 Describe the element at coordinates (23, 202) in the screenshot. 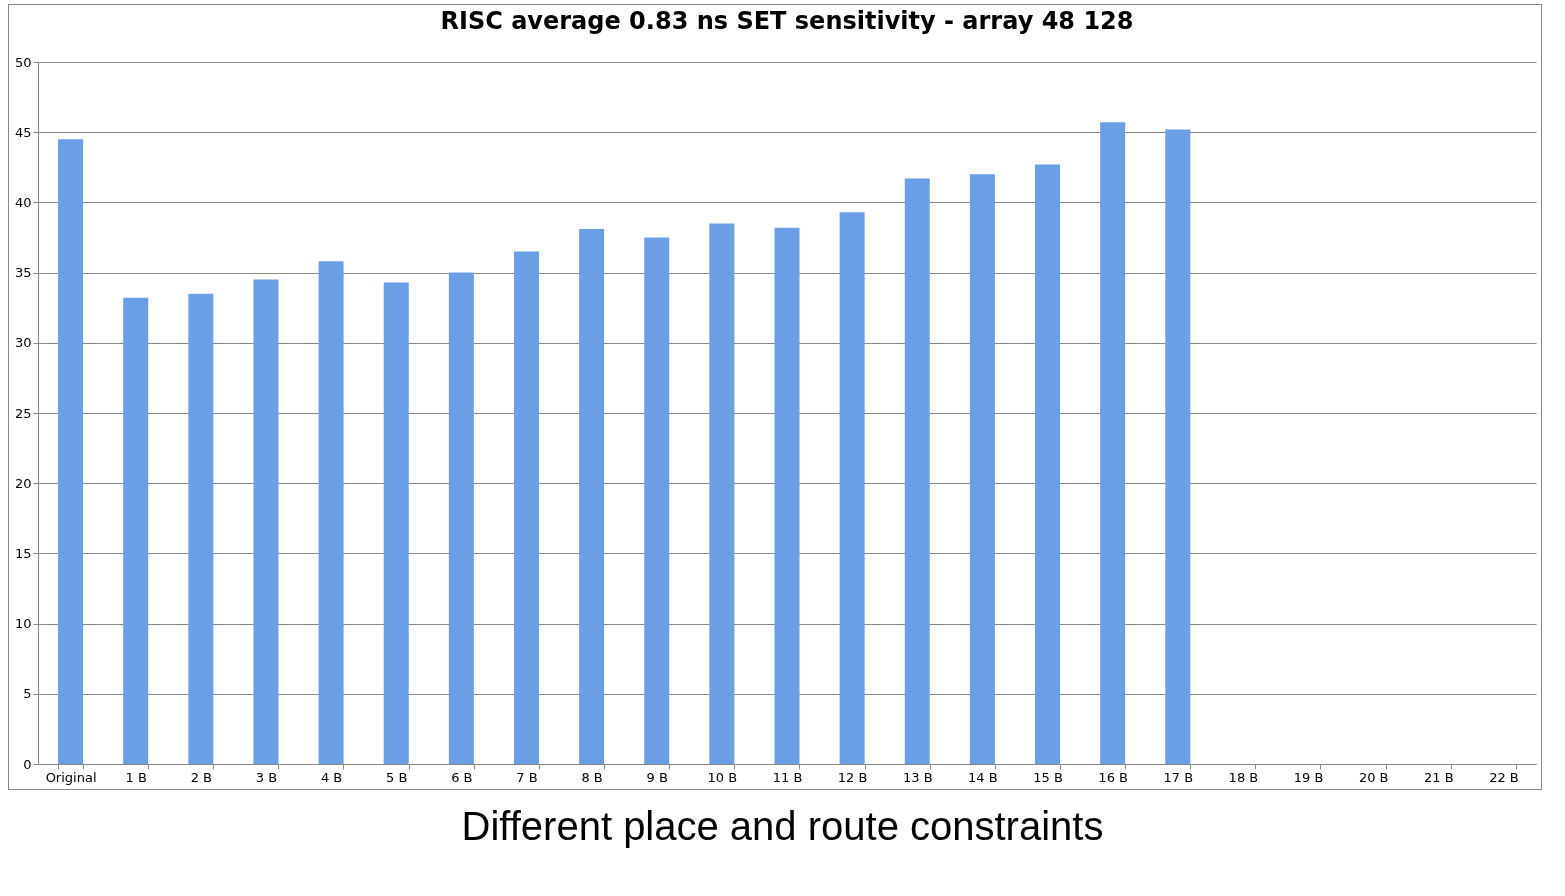

I see `y-tick-label: 40` at that location.